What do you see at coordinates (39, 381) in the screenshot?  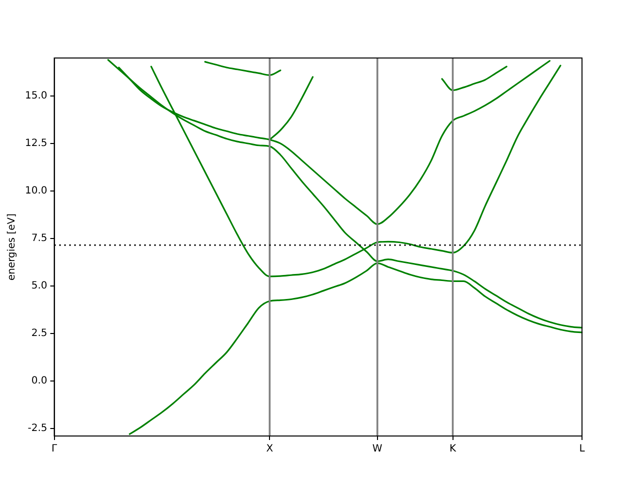 I see `y-tick-label: 0.0` at bounding box center [39, 381].